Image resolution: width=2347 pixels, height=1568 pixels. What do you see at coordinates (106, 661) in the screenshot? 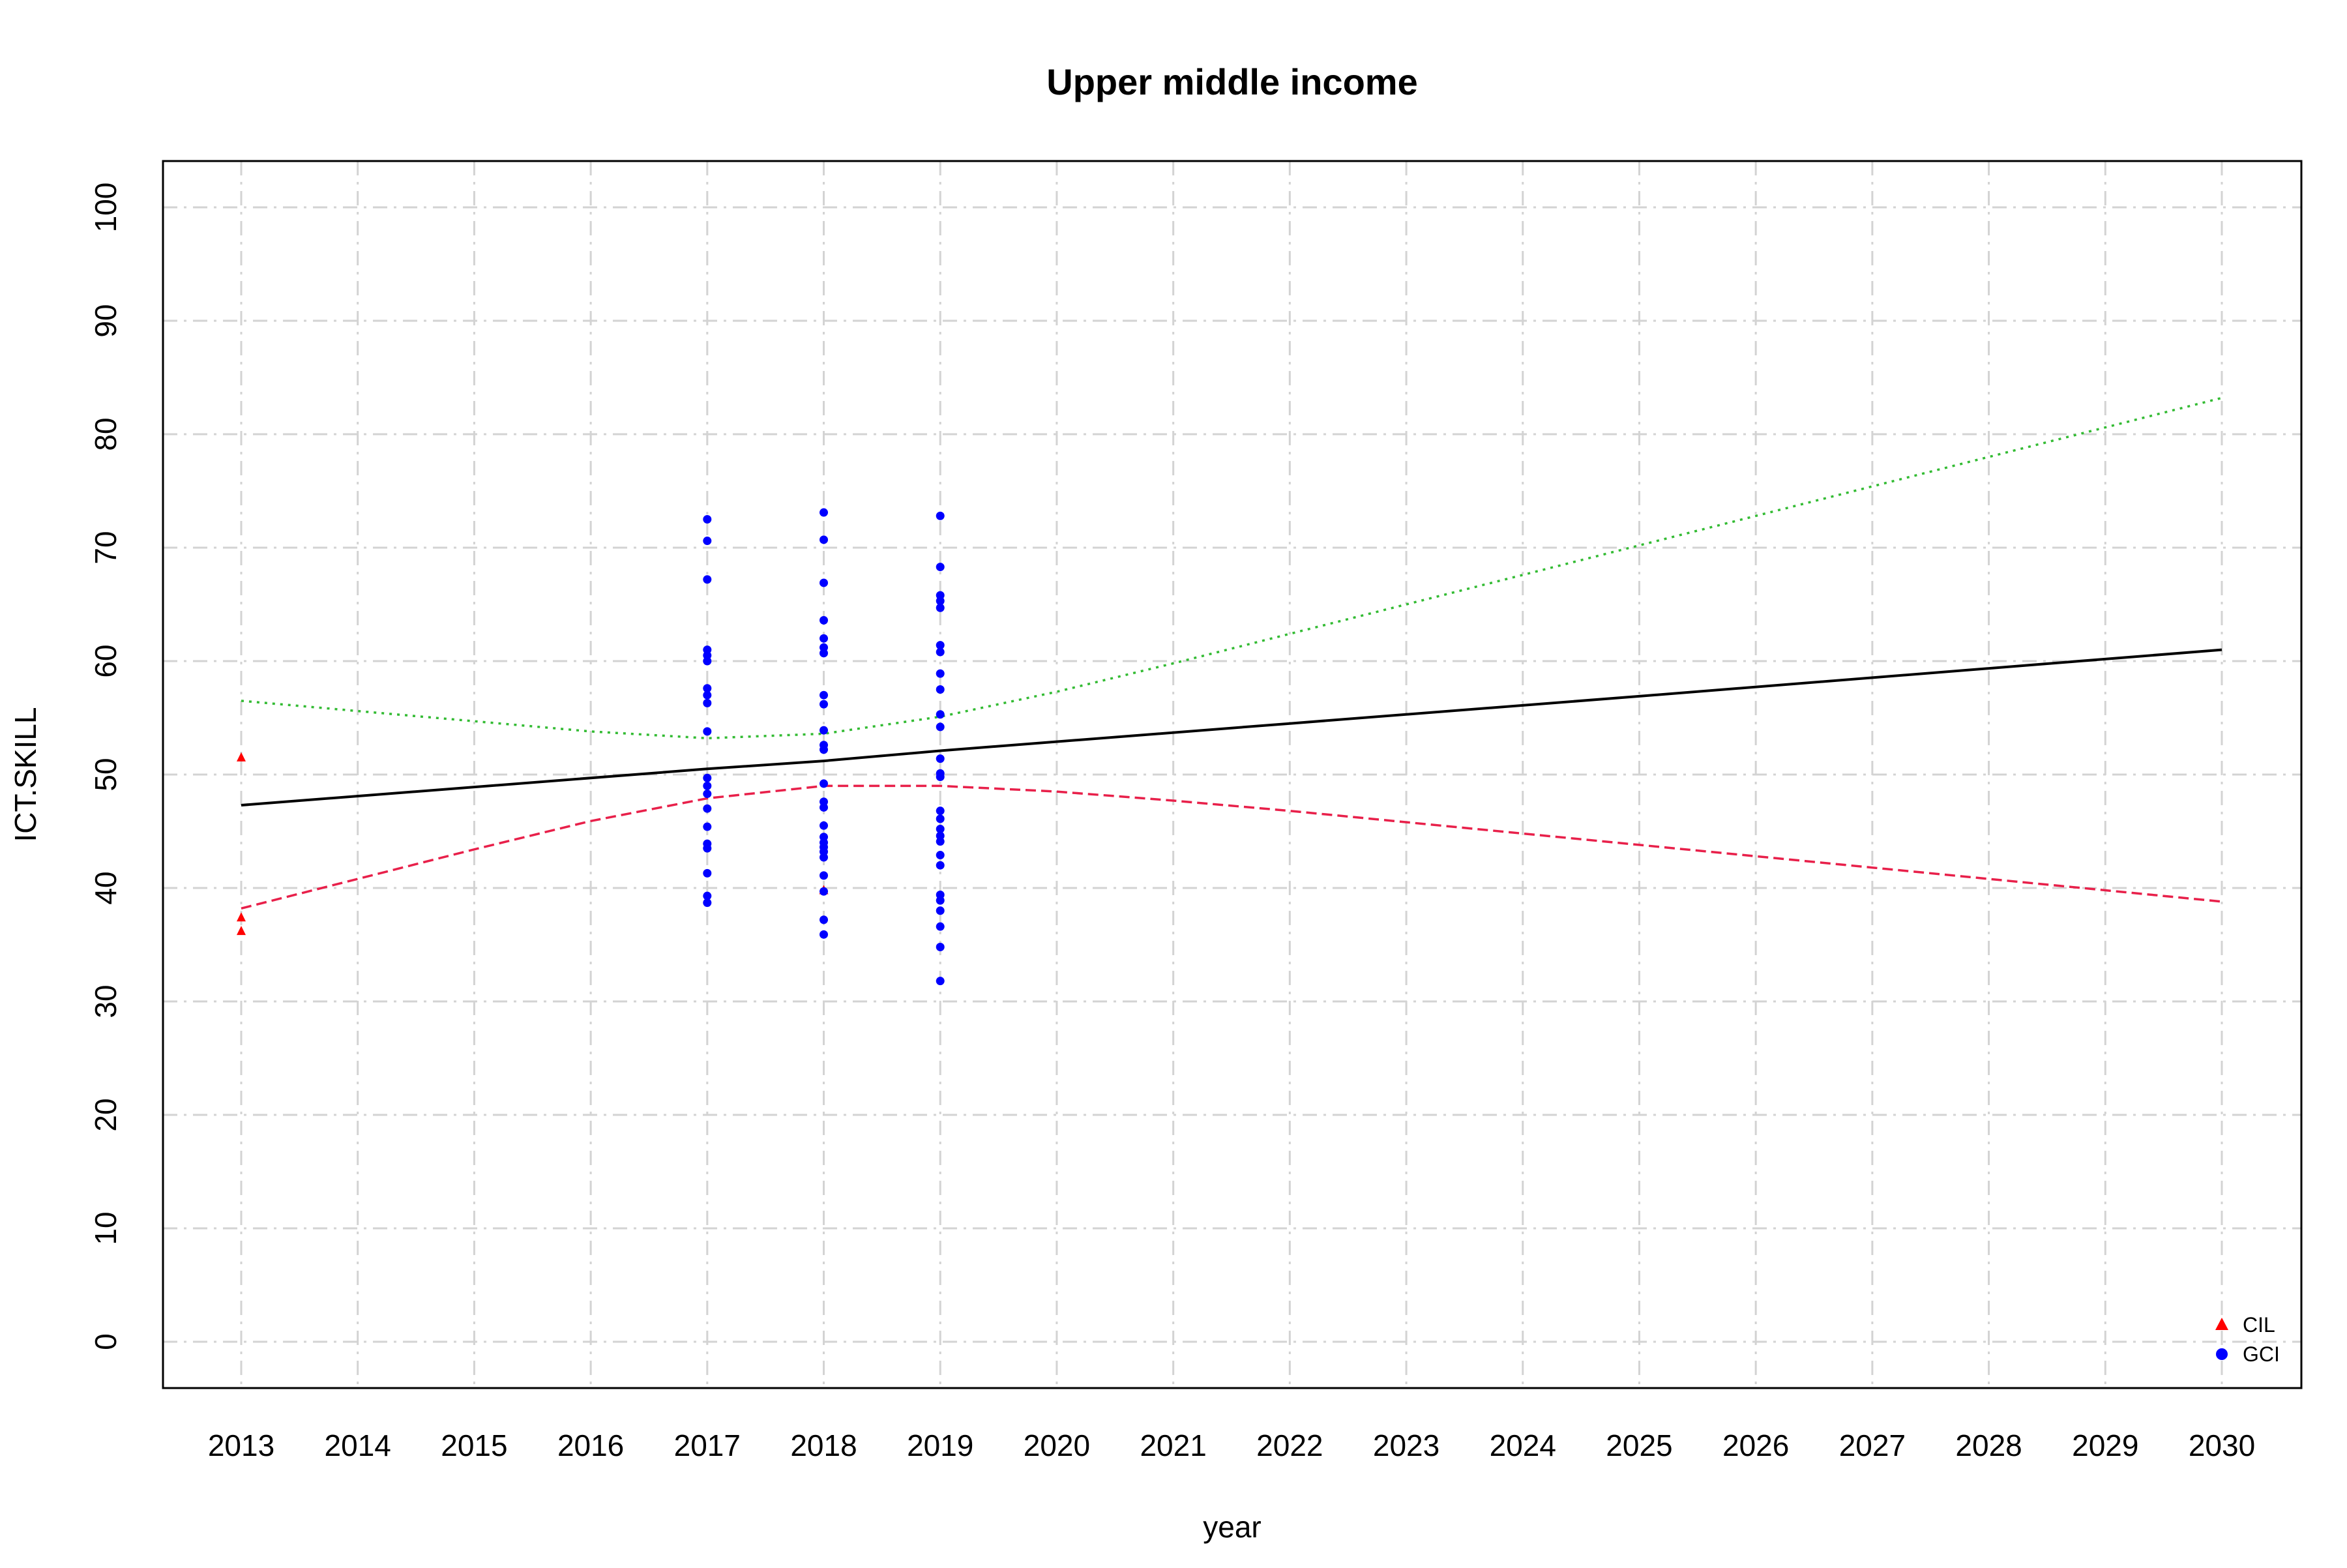
I see `y-tick-label: 60` at bounding box center [106, 661].